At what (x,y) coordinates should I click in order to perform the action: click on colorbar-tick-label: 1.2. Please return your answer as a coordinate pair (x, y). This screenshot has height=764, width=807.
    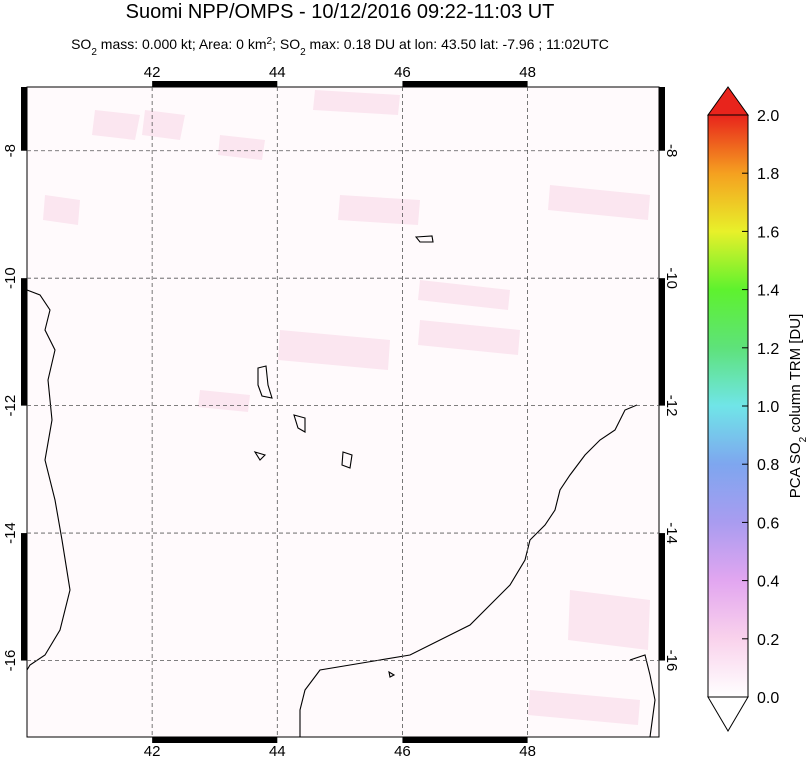
    Looking at the image, I should click on (768, 349).